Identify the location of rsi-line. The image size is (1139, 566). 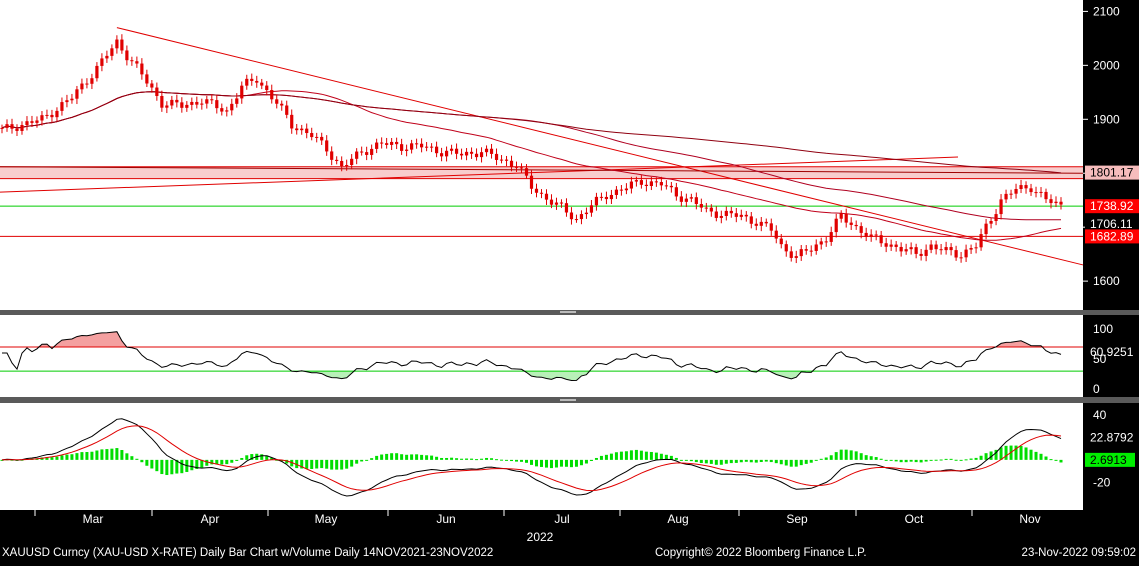
(532, 356).